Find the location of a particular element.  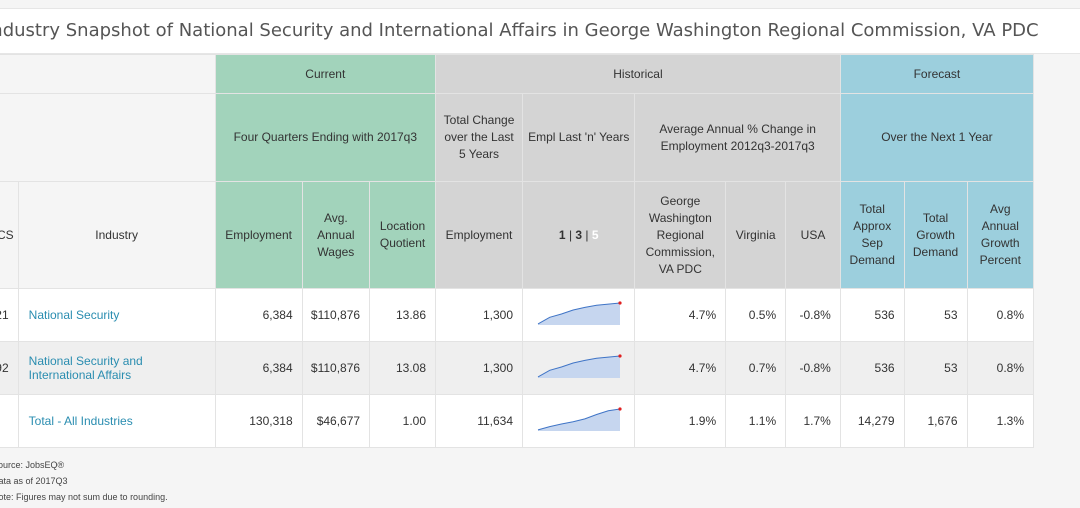

naics-code: 92 is located at coordinates (9, 368).